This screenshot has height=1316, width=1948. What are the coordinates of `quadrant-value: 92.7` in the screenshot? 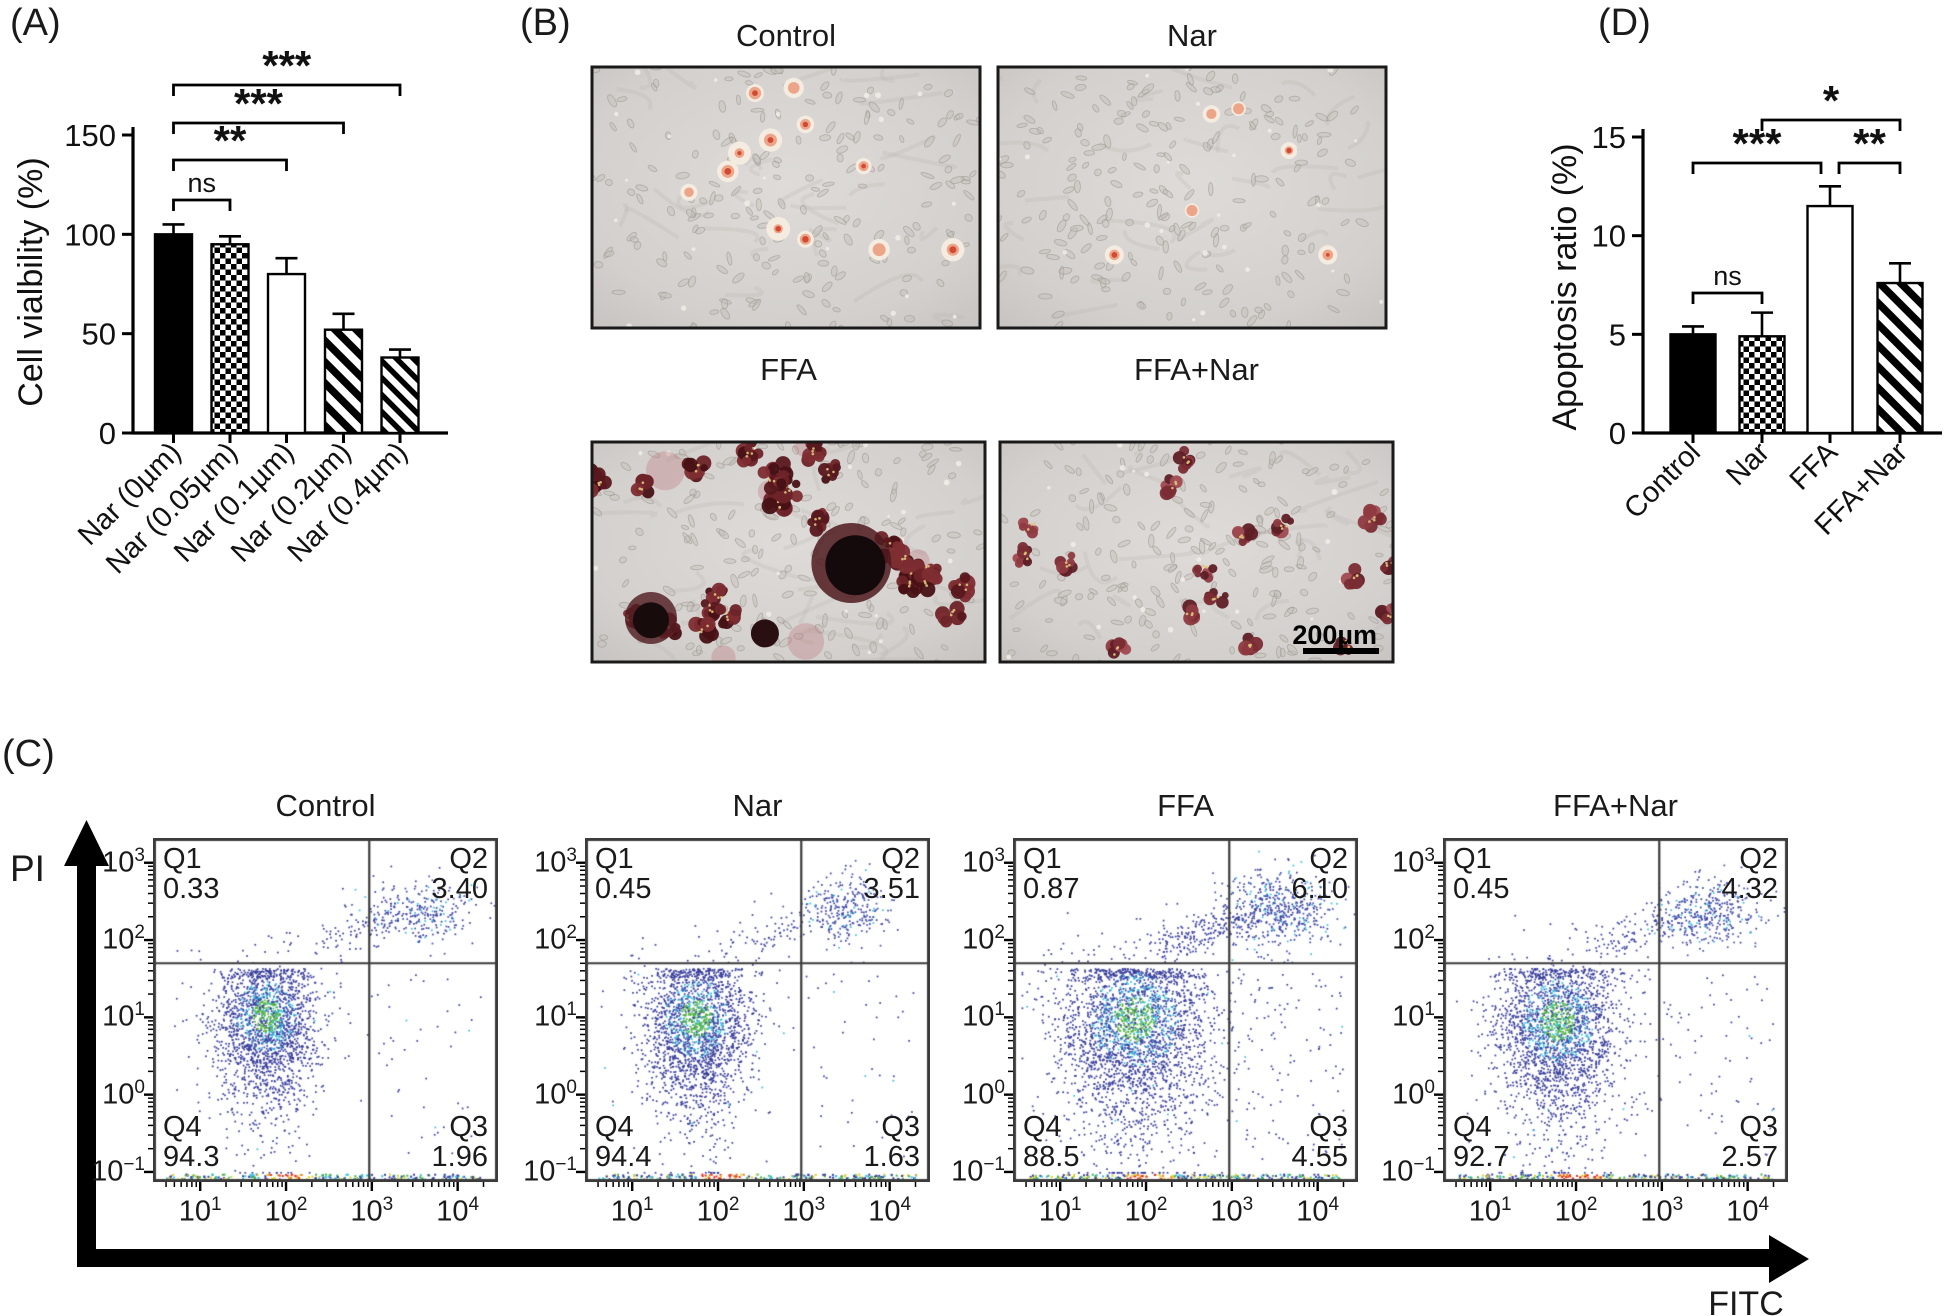 It's located at (1481, 1157).